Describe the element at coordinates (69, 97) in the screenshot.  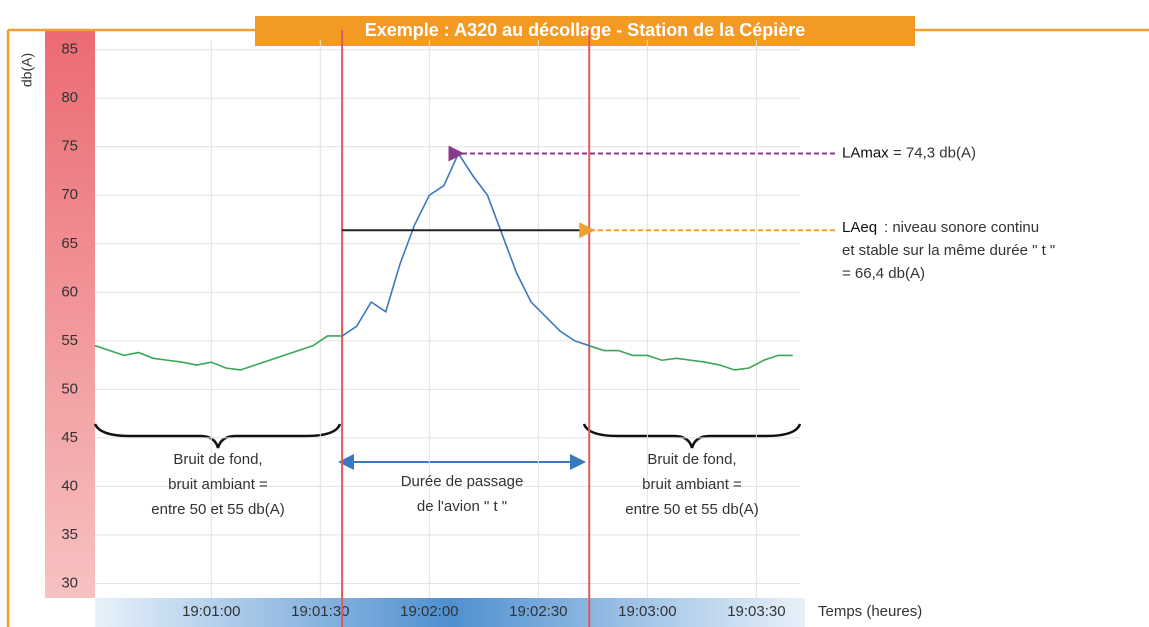
I see `y-tick-label: 80` at that location.